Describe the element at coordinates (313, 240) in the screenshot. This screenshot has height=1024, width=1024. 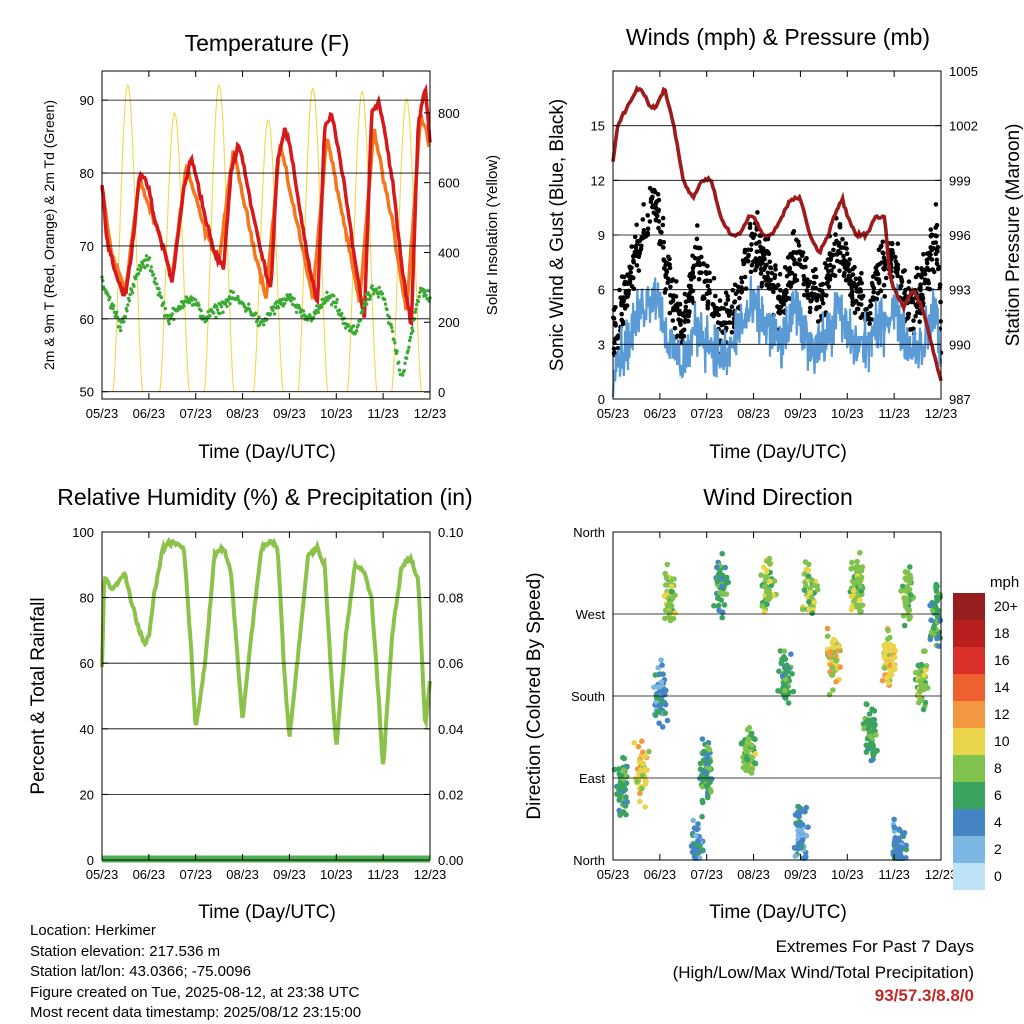
I see `solar-insolation-line` at that location.